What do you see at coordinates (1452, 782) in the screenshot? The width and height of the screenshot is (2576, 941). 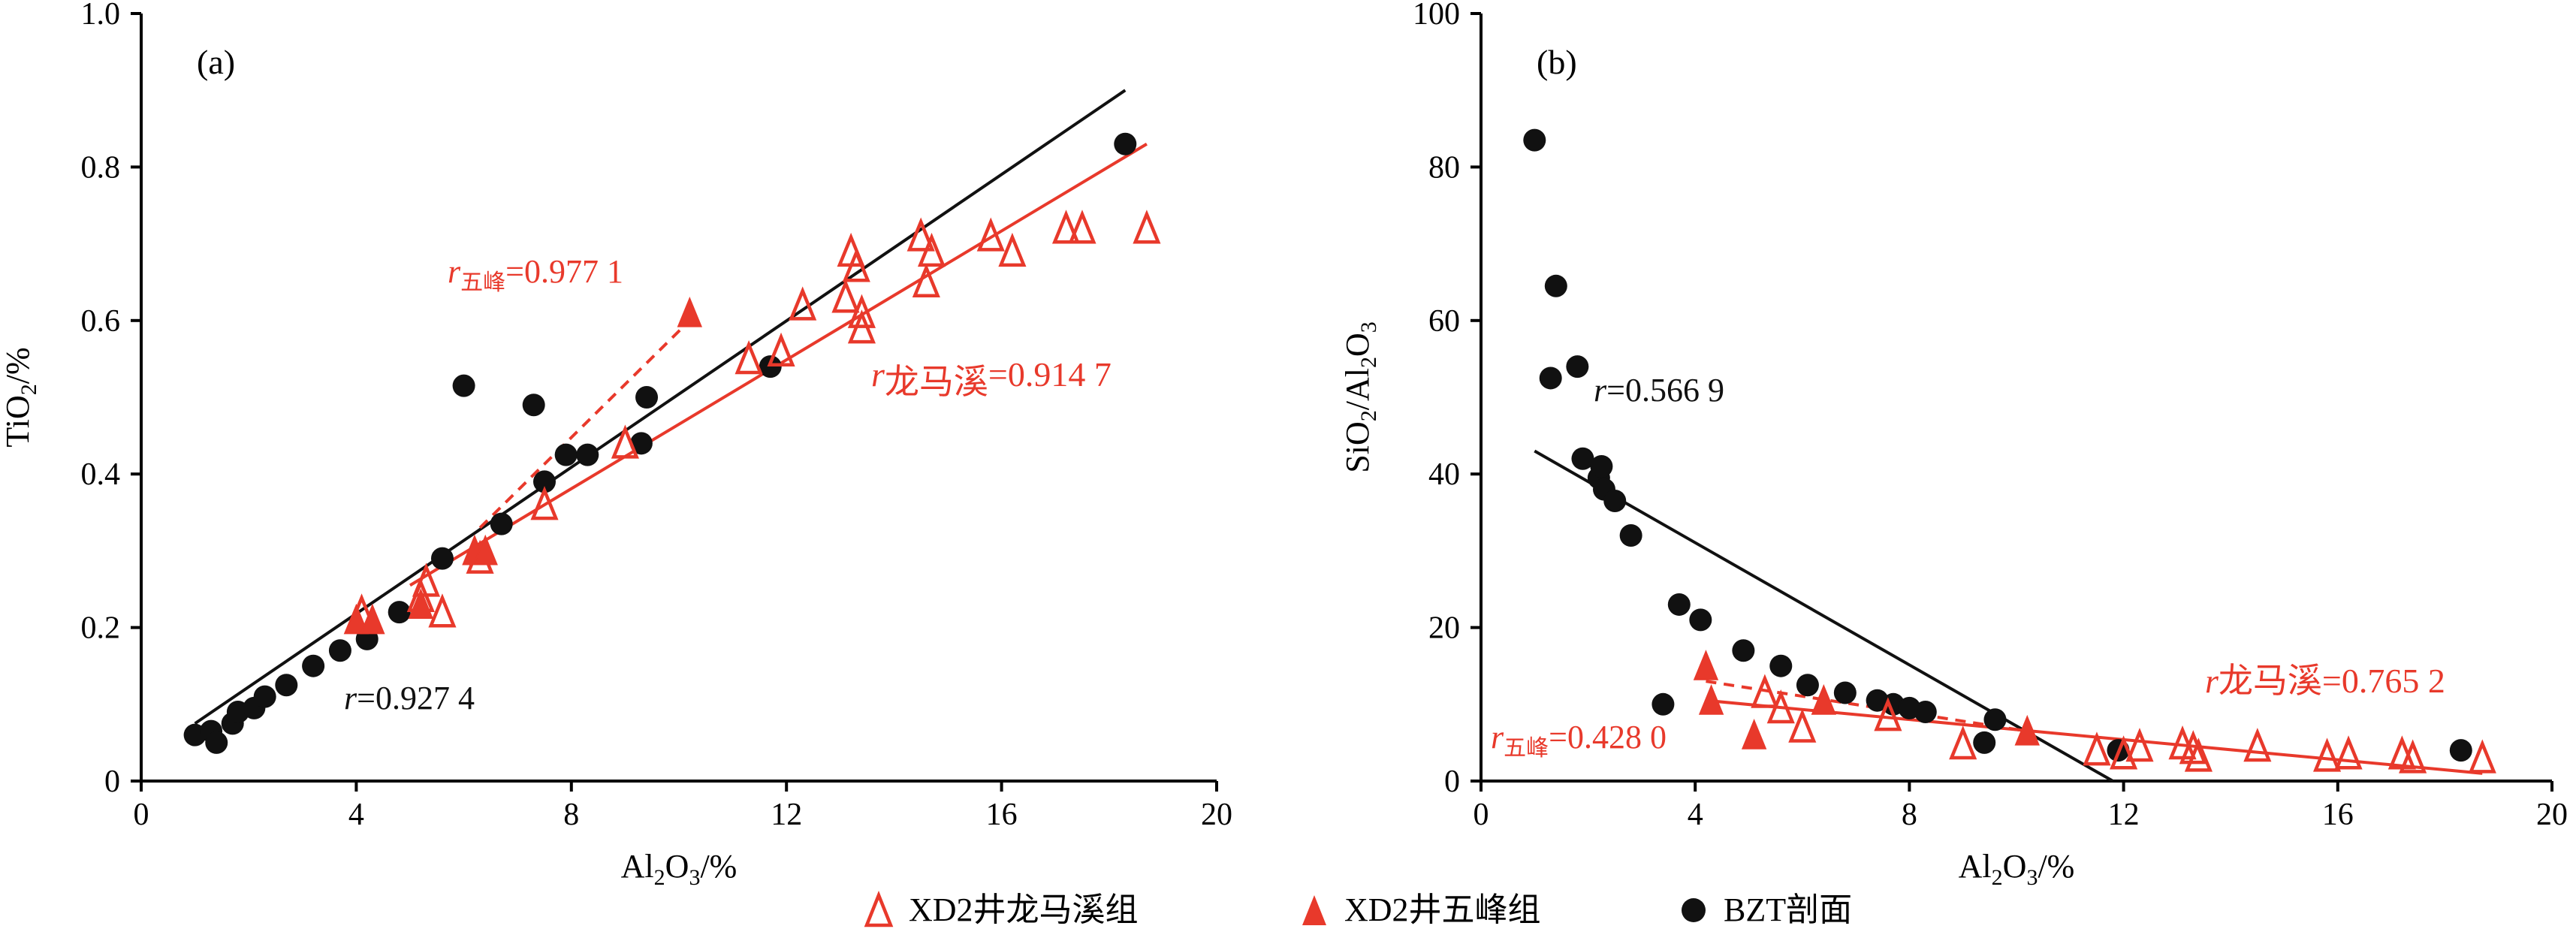 I see `y-tick-label: 0` at bounding box center [1452, 782].